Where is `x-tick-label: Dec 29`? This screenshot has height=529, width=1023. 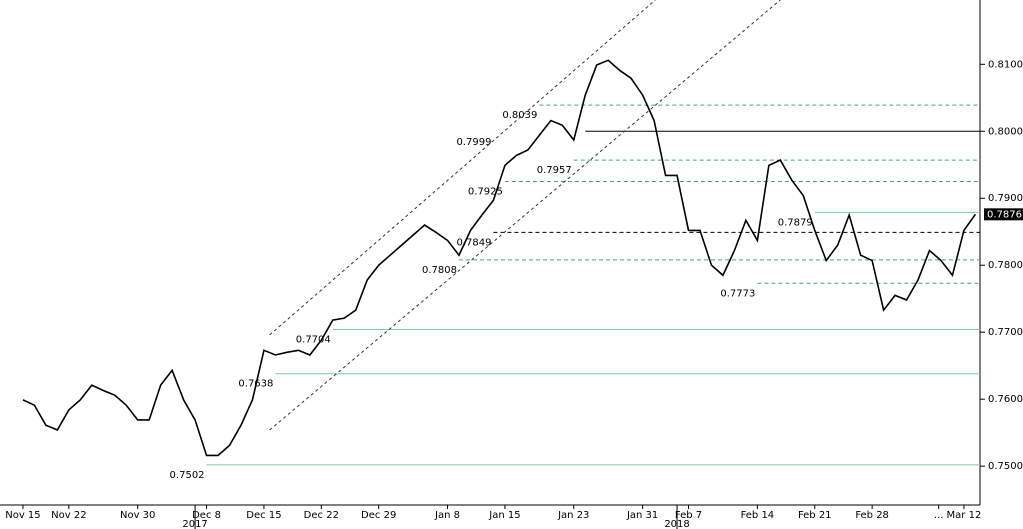 x-tick-label: Dec 29 is located at coordinates (378, 515).